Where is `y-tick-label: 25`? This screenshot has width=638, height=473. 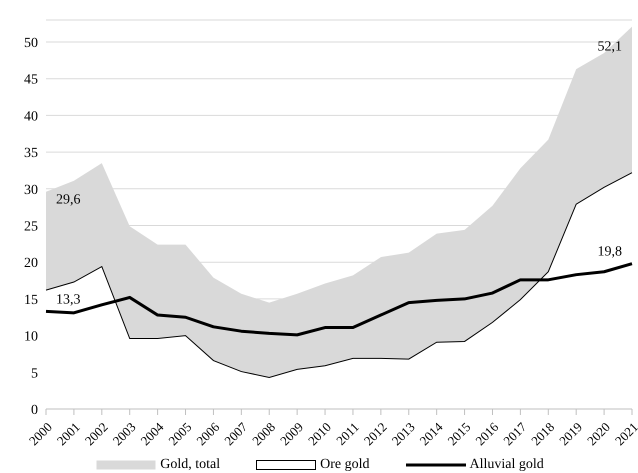
y-tick-label: 25 is located at coordinates (31, 226).